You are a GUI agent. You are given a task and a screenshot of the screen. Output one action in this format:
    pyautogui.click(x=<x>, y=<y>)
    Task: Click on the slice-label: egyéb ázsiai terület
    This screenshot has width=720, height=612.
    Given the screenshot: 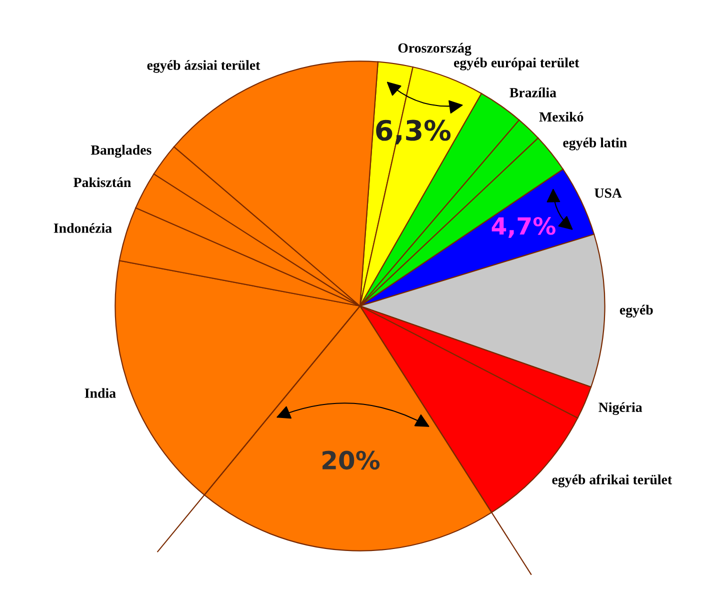 What is the action you would take?
    pyautogui.click(x=203, y=66)
    